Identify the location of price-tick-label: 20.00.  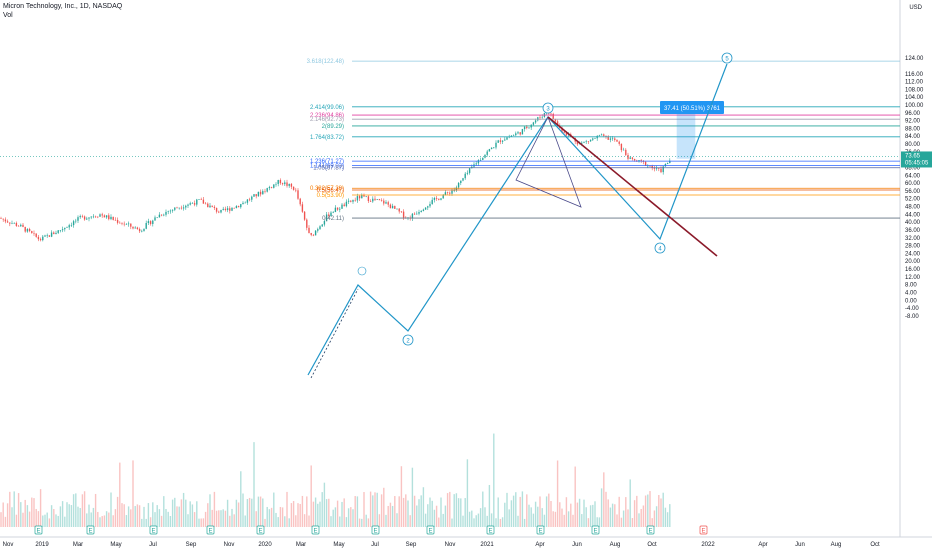
(913, 262).